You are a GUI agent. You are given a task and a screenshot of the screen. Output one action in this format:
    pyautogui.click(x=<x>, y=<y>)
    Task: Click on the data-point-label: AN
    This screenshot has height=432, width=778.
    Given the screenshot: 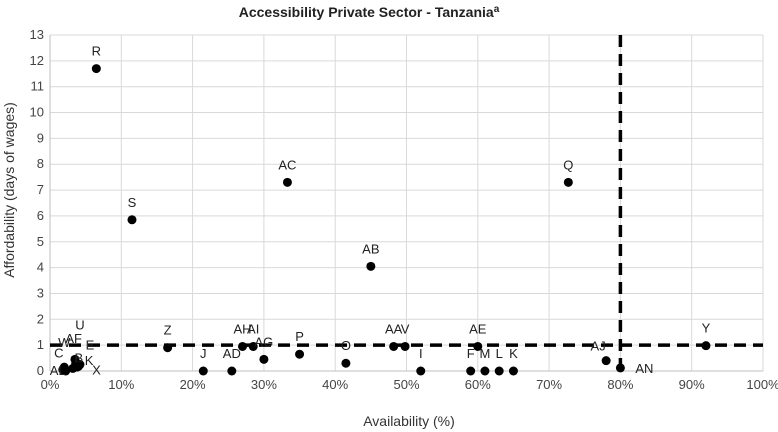 What is the action you would take?
    pyautogui.click(x=644, y=368)
    